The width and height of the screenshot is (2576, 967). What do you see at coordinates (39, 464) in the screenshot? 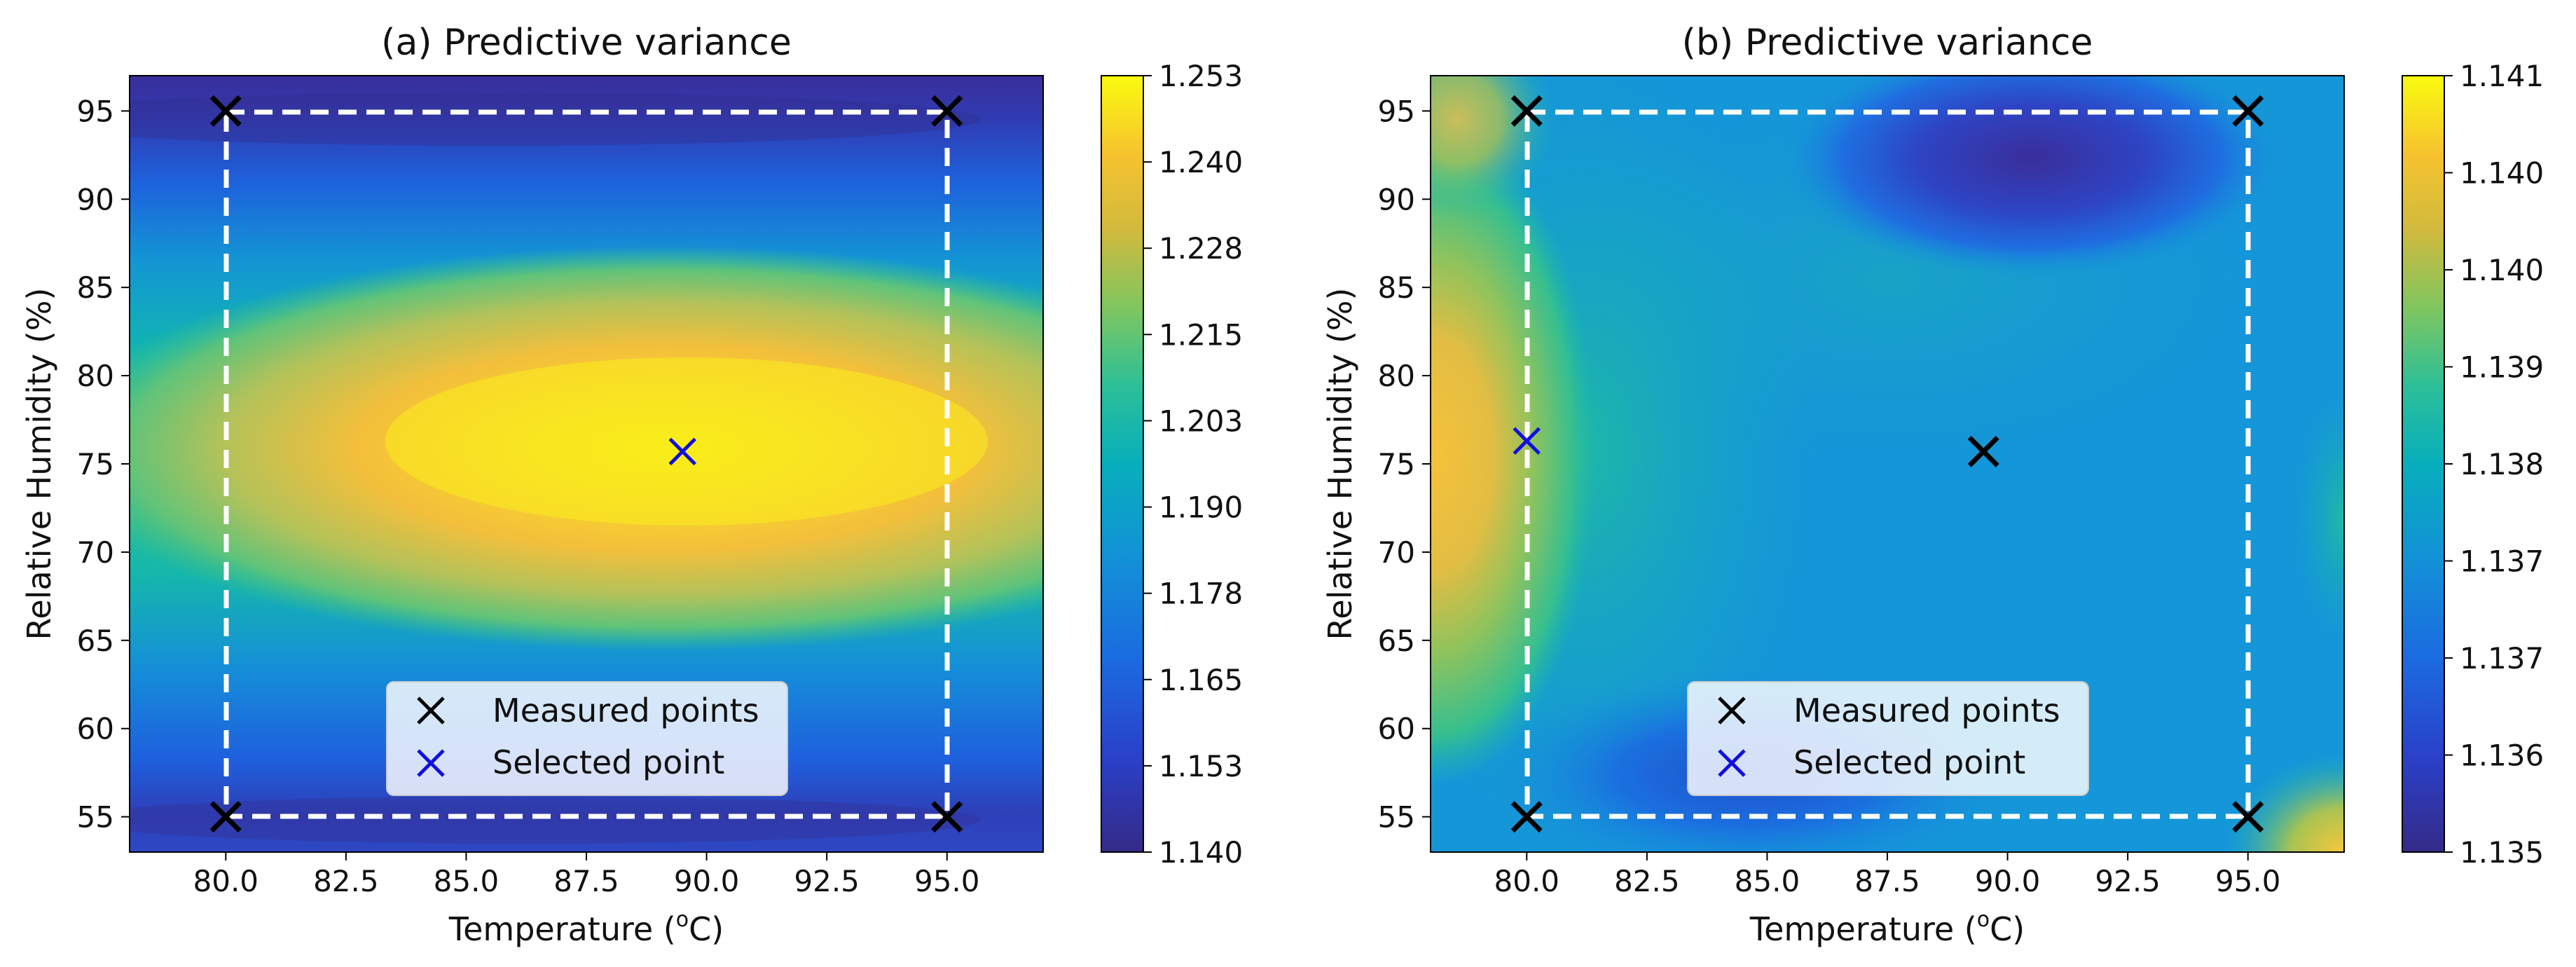
I see `panel-a-ylabel: Relative Humidity (%)` at bounding box center [39, 464].